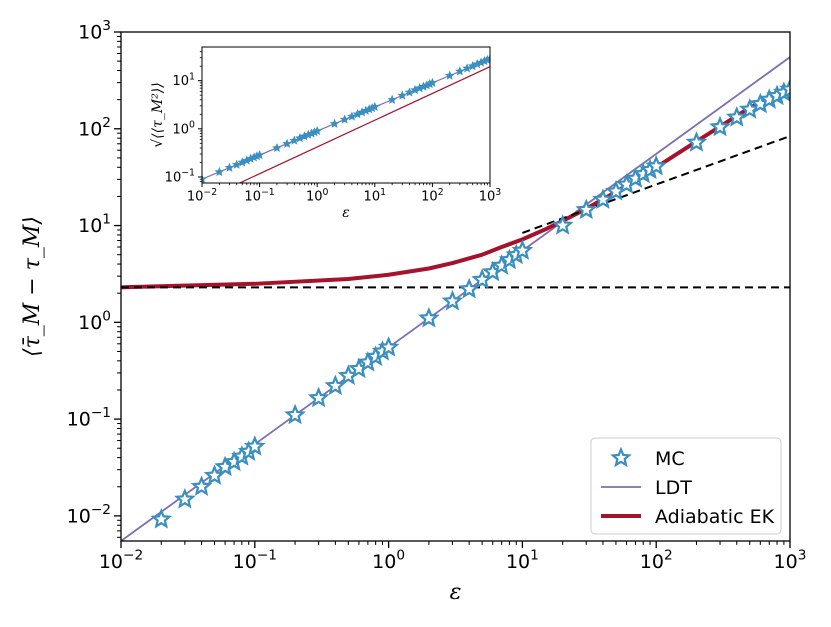  Describe the element at coordinates (94, 31) in the screenshot. I see `y-tick-label: 10³` at that location.